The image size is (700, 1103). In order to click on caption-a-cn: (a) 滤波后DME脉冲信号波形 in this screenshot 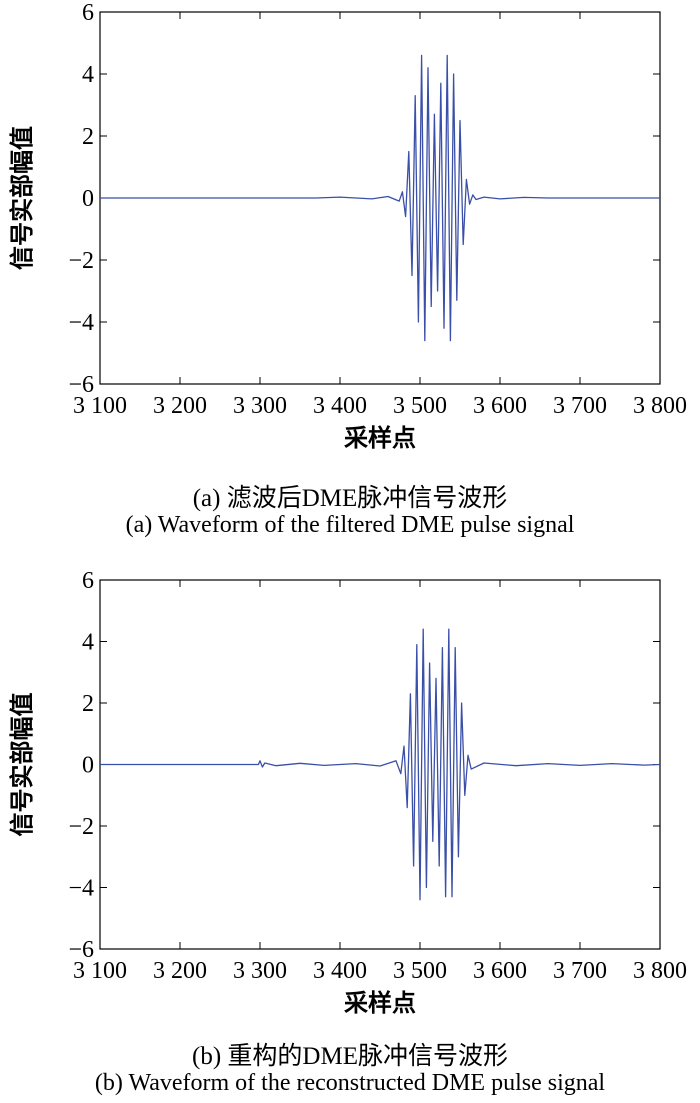, I will do `click(350, 498)`.